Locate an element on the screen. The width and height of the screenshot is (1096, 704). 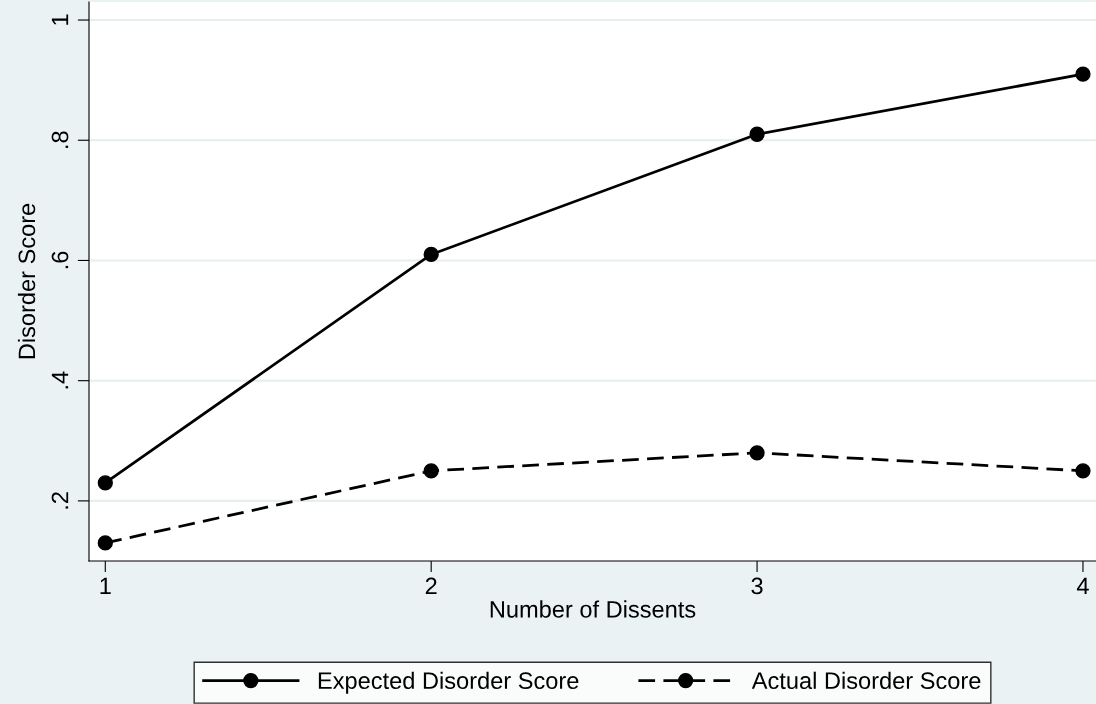
x-axis-title: Number of Dissents is located at coordinates (593, 609).